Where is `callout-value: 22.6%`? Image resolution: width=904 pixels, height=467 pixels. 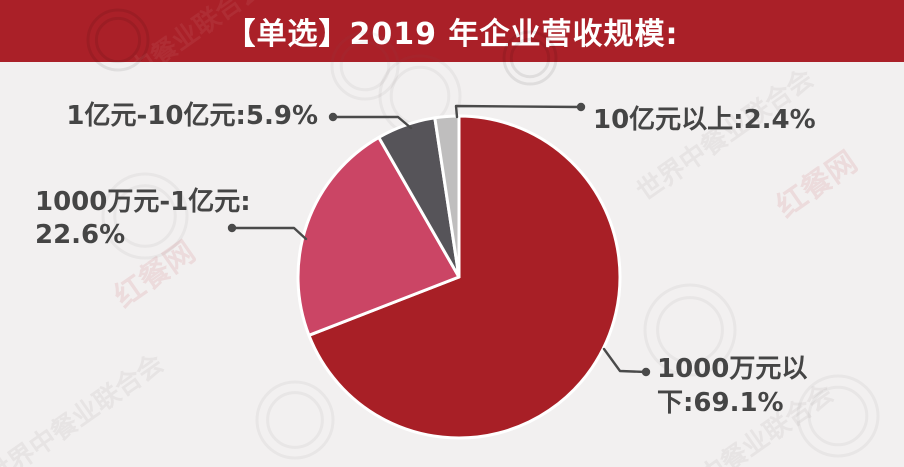 callout-value: 22.6% is located at coordinates (80, 235).